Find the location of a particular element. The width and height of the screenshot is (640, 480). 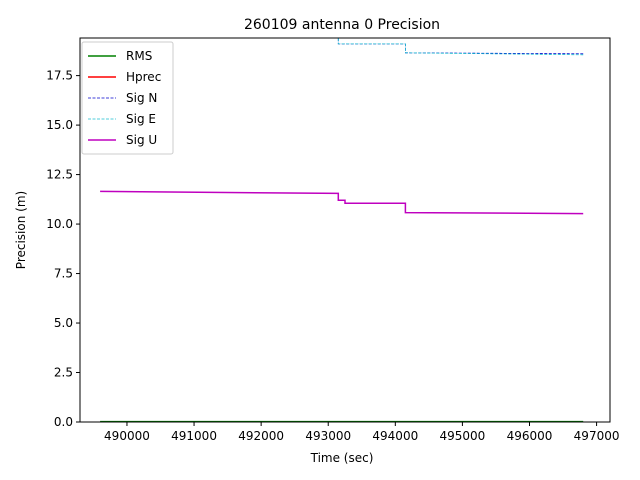

x-tick-label: 495000 is located at coordinates (462, 436).